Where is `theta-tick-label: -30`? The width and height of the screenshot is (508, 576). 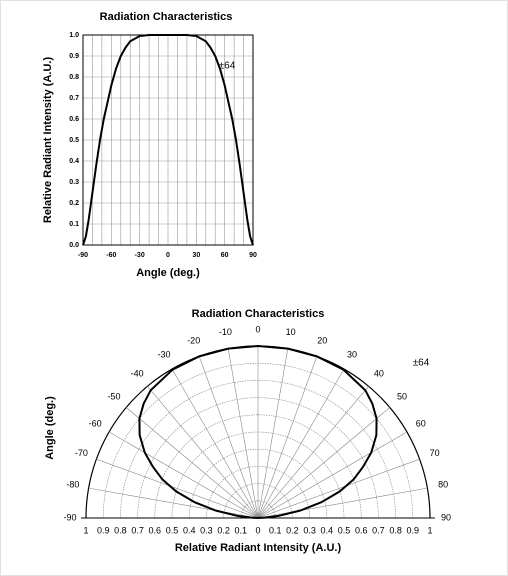 theta-tick-label: -30 is located at coordinates (163, 355).